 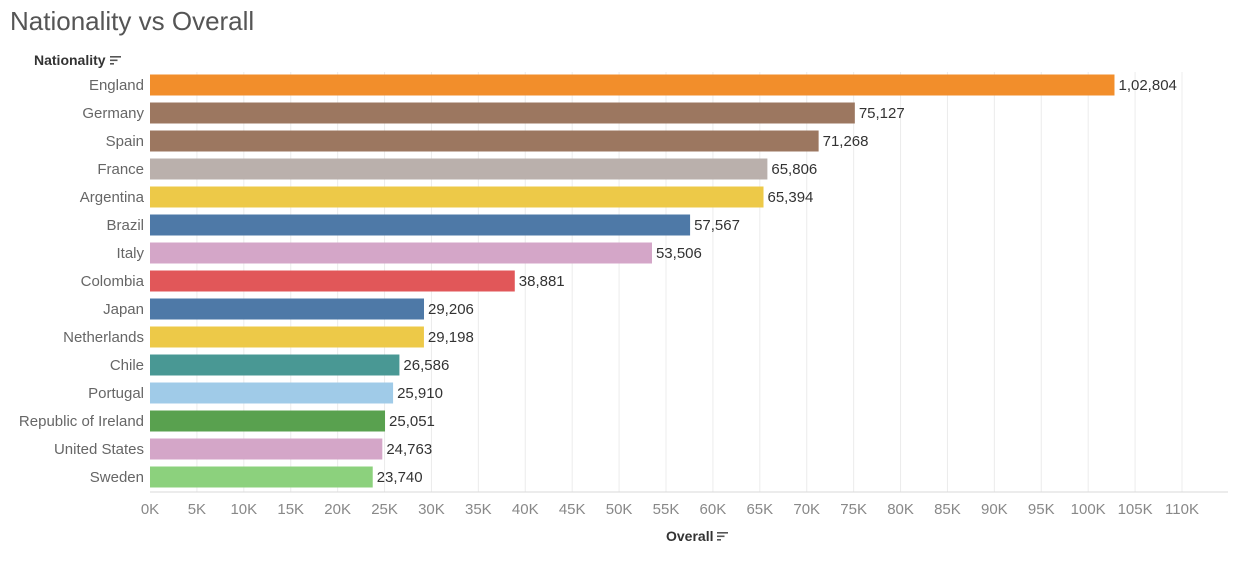 What do you see at coordinates (525, 509) in the screenshot?
I see `x-tick-label: 40K` at bounding box center [525, 509].